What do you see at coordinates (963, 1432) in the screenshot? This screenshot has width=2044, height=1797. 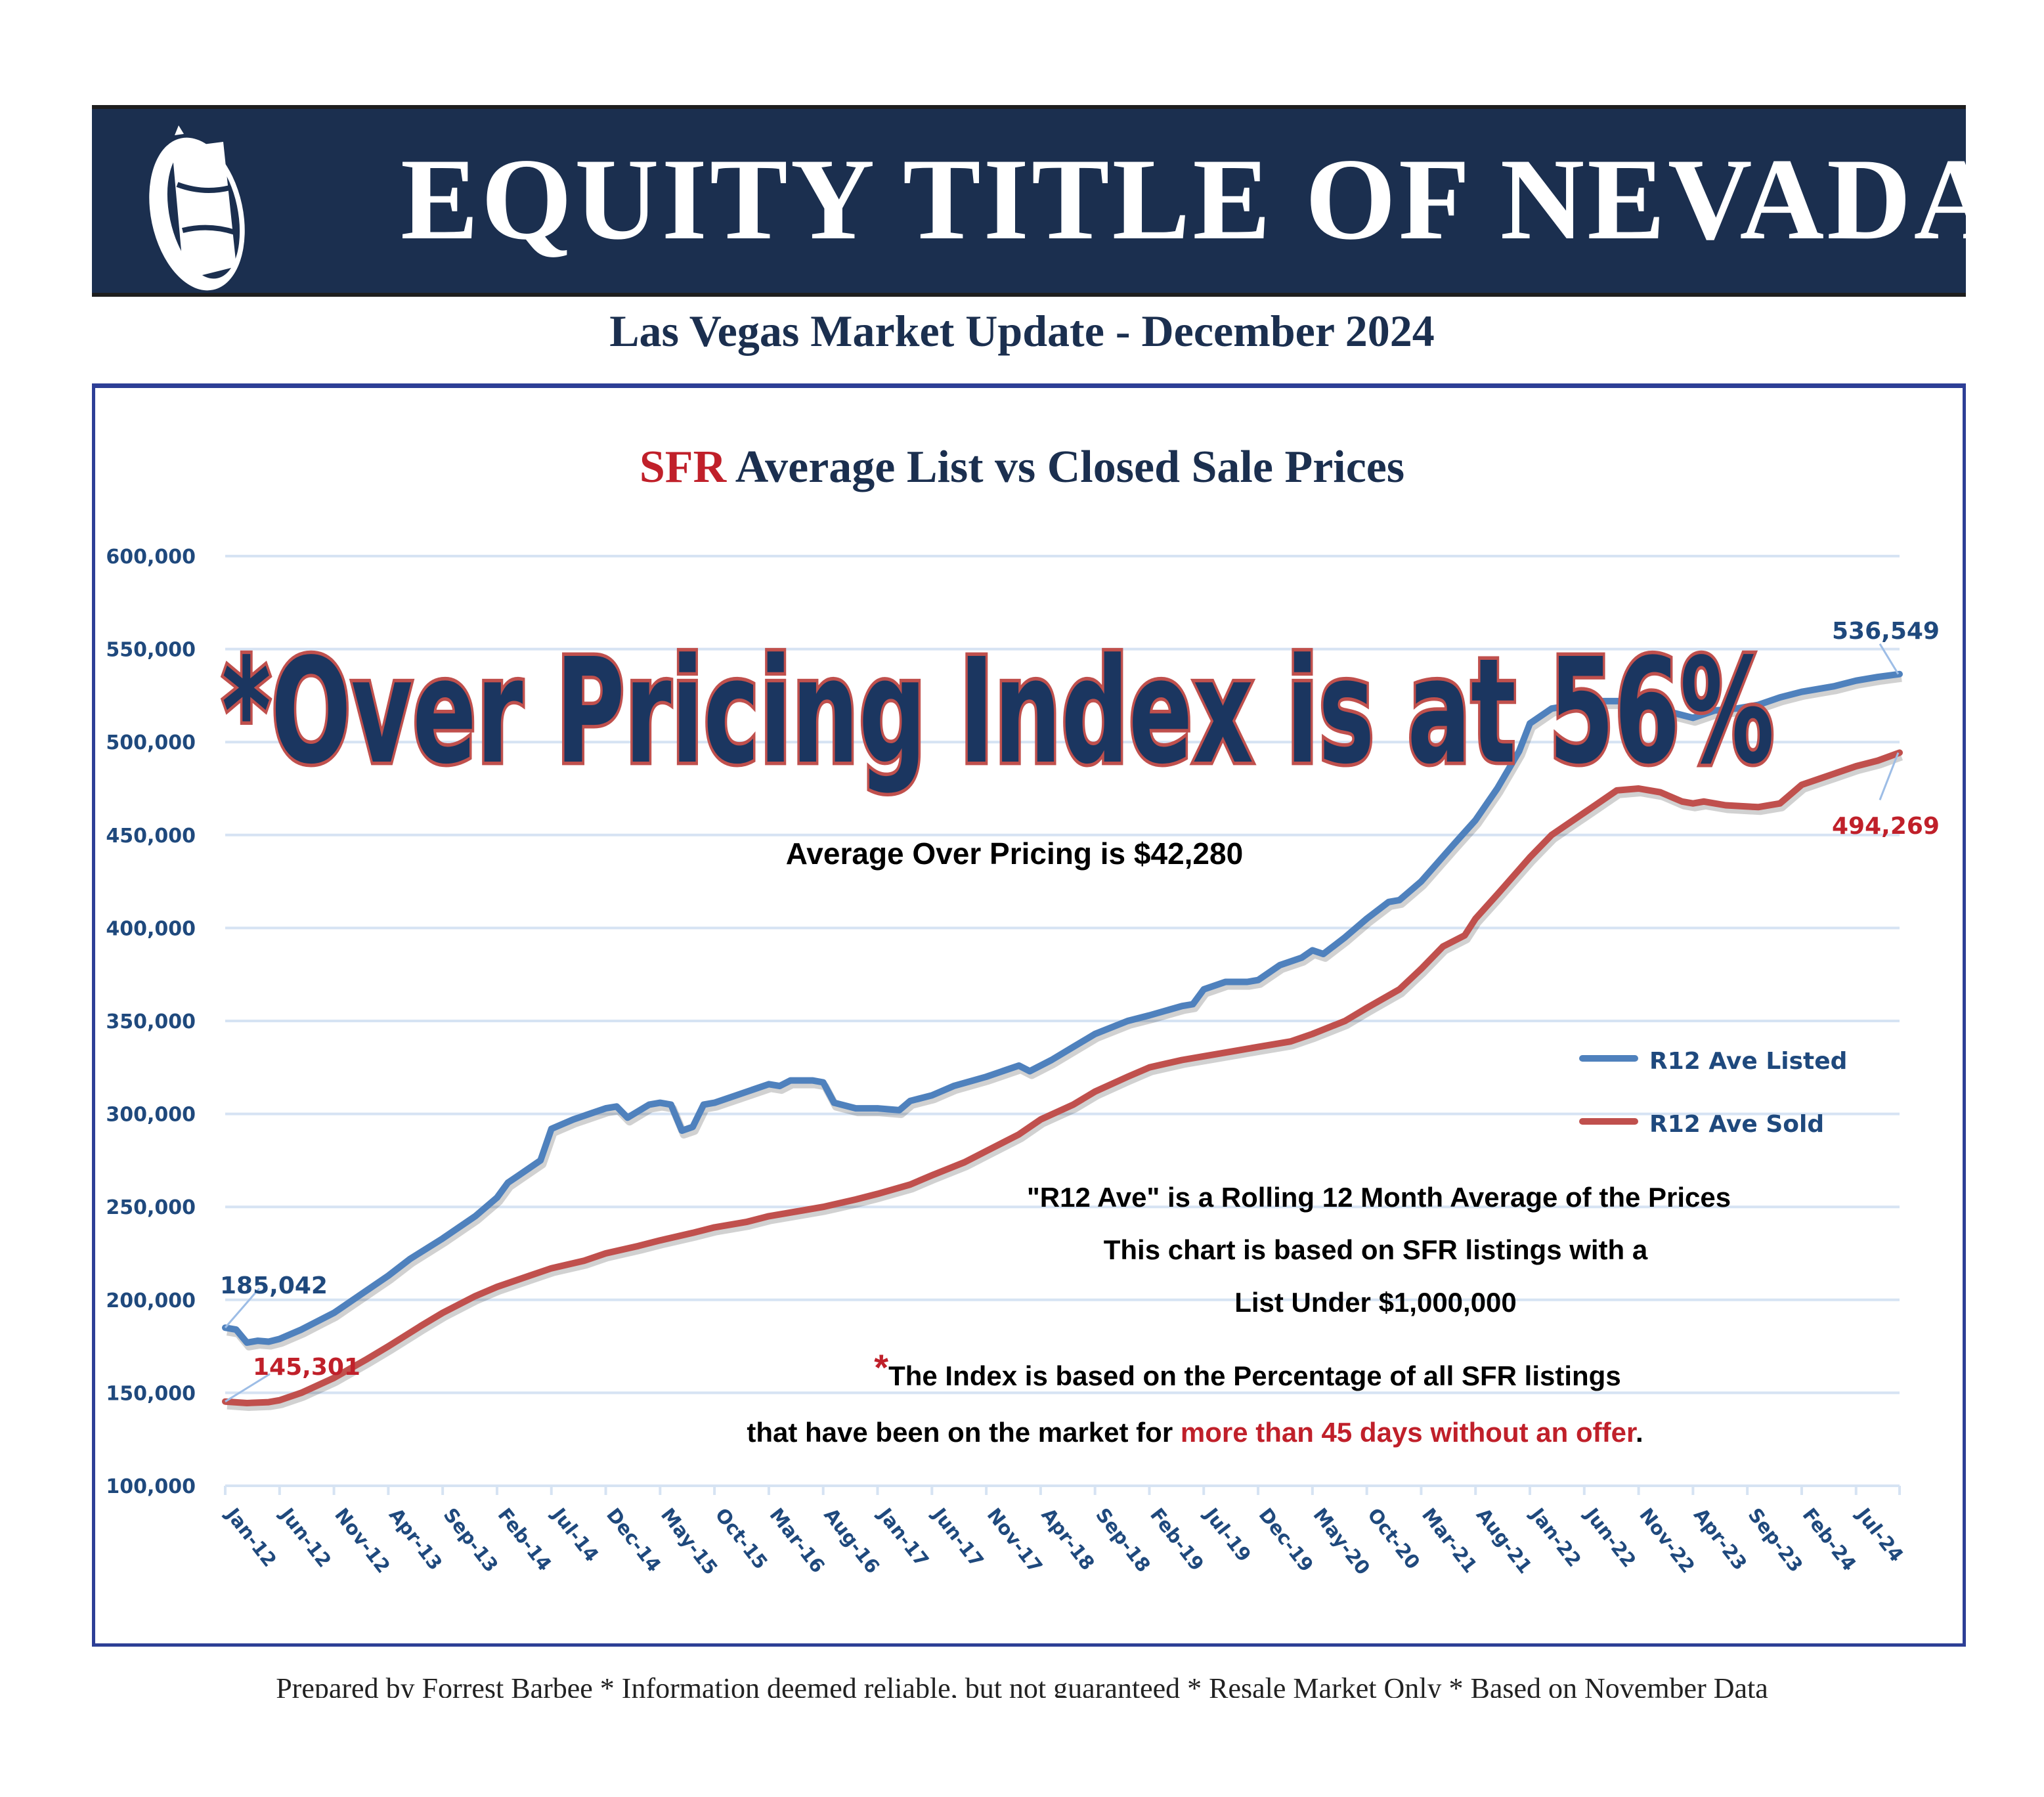 I see `note-days-black: that have been on the market for` at bounding box center [963, 1432].